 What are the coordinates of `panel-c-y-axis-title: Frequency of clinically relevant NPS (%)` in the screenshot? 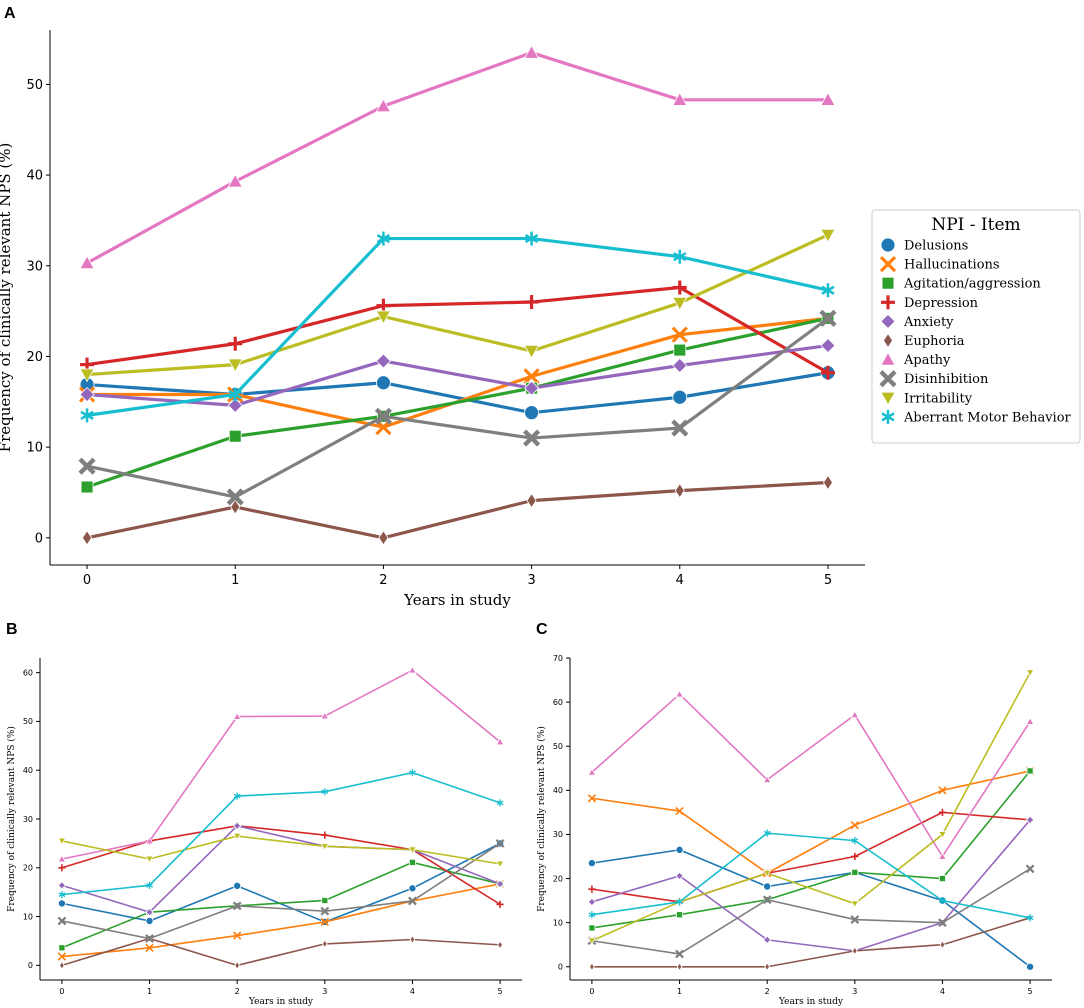 It's located at (541, 819).